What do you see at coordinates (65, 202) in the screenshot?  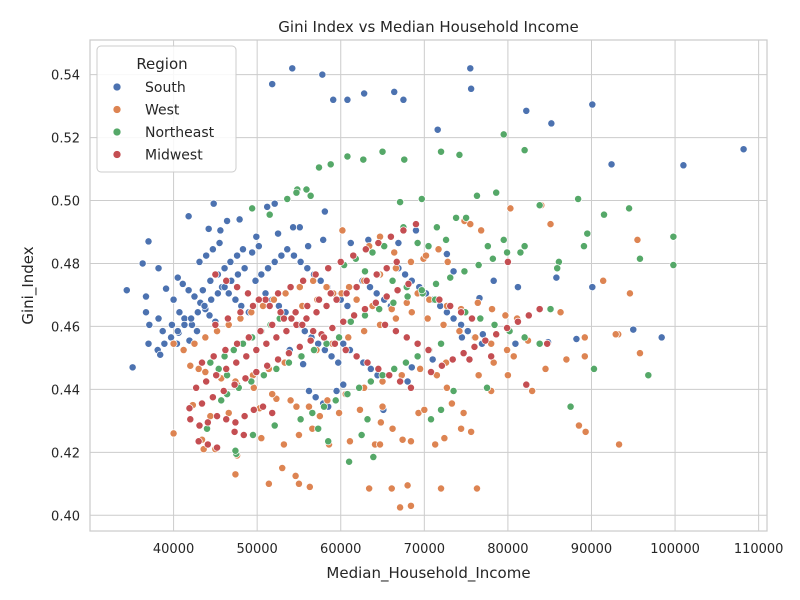 I see `y-tick-label: 0.50` at bounding box center [65, 202].